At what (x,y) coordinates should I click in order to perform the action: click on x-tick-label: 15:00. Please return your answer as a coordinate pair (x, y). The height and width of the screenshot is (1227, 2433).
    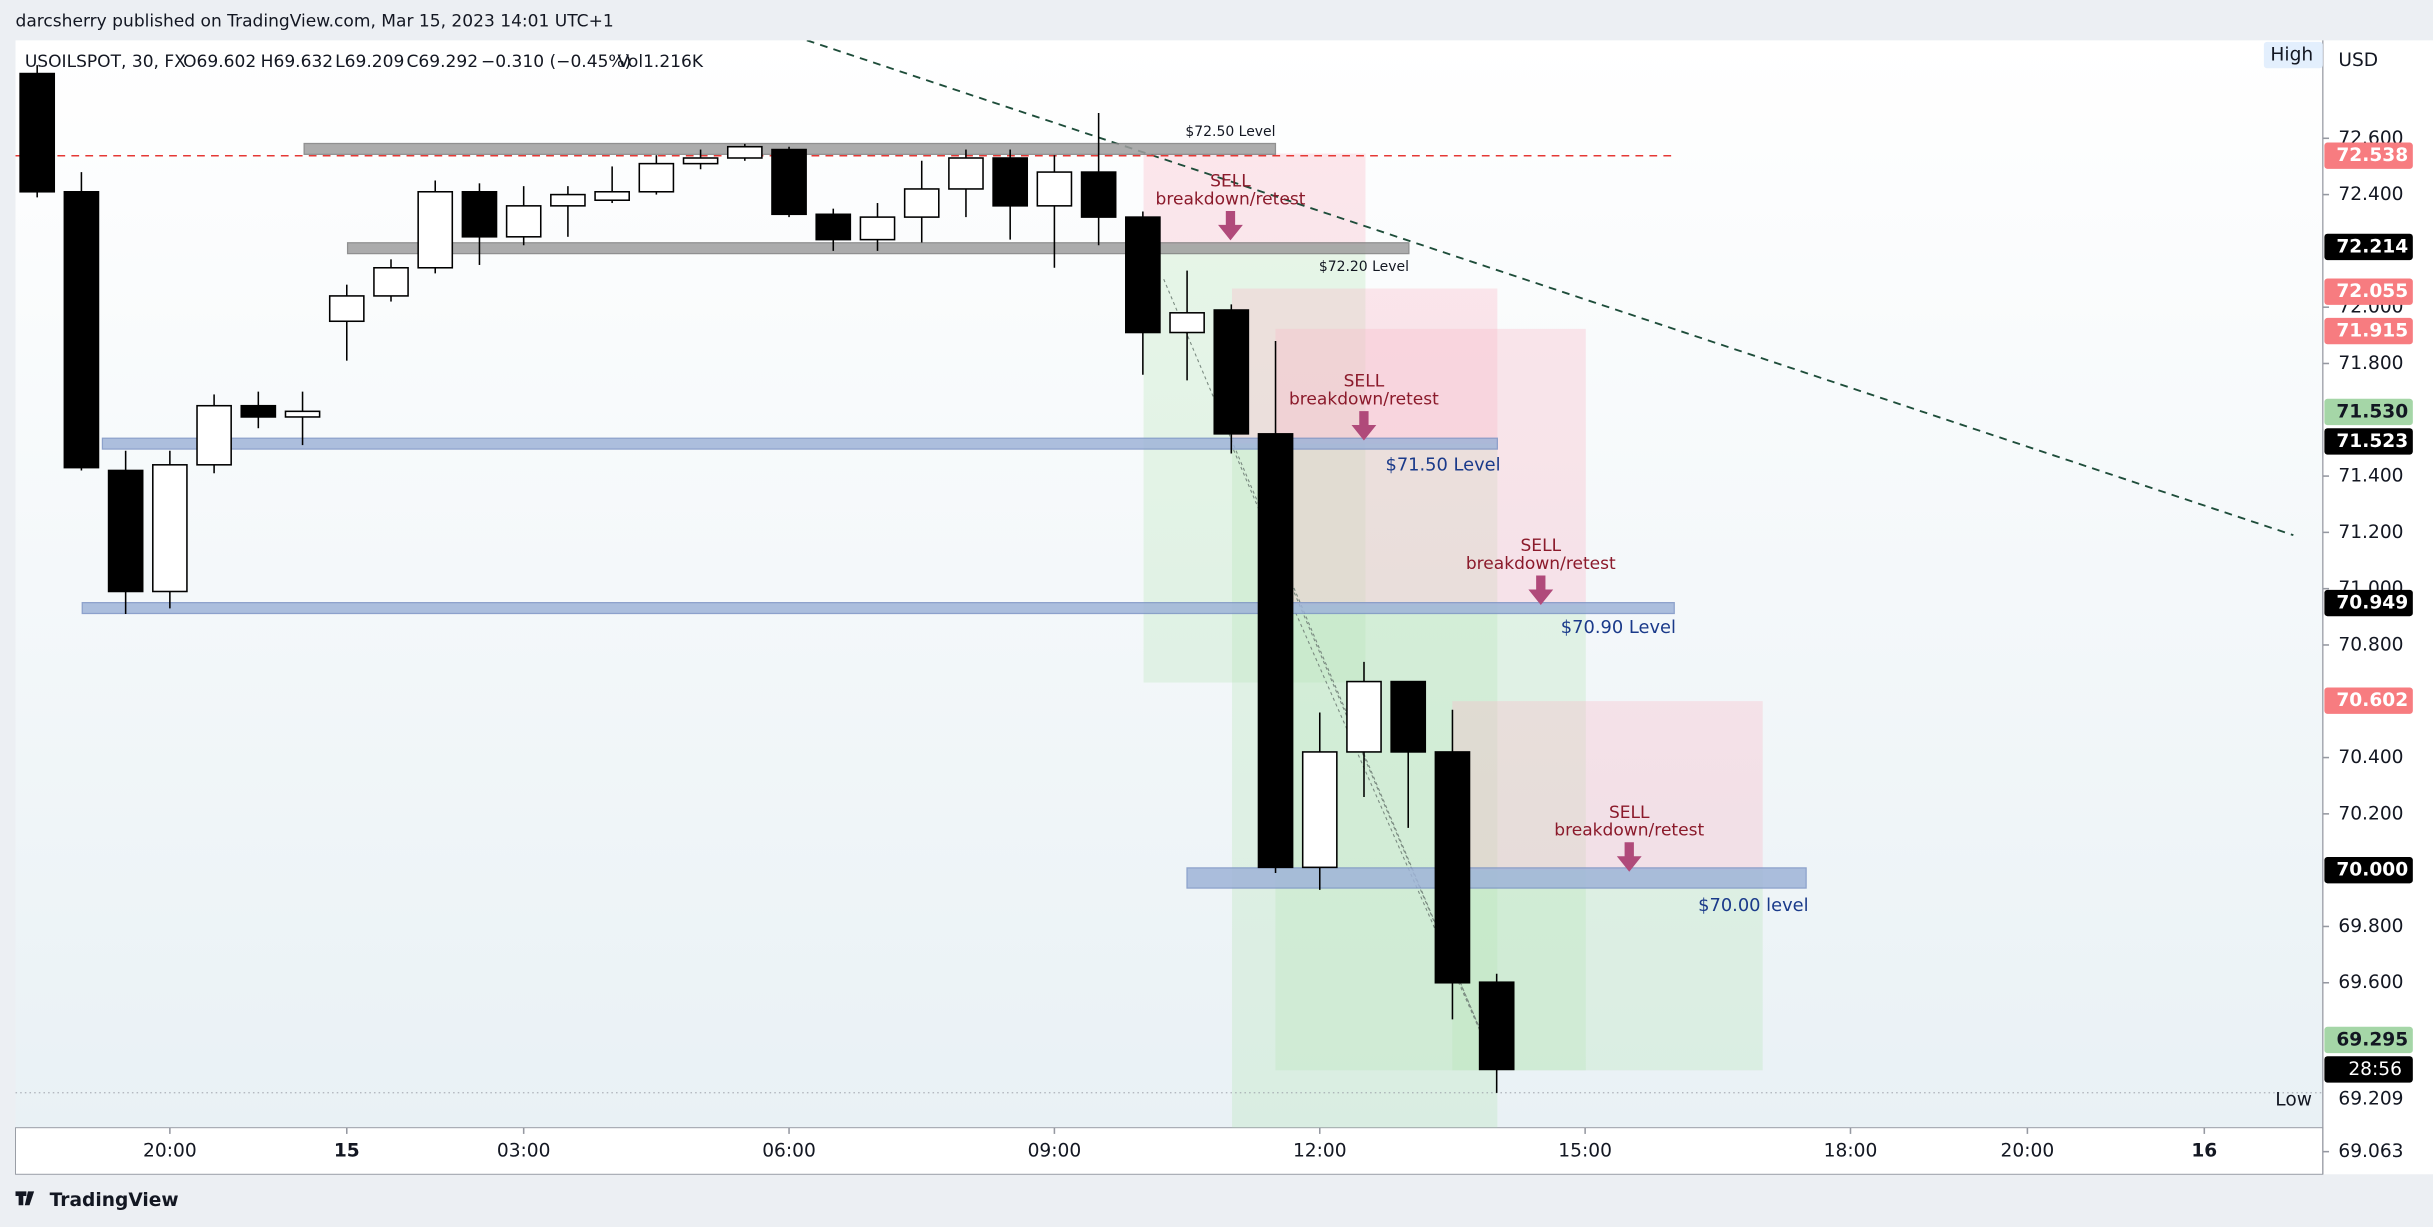
    Looking at the image, I should click on (1585, 1150).